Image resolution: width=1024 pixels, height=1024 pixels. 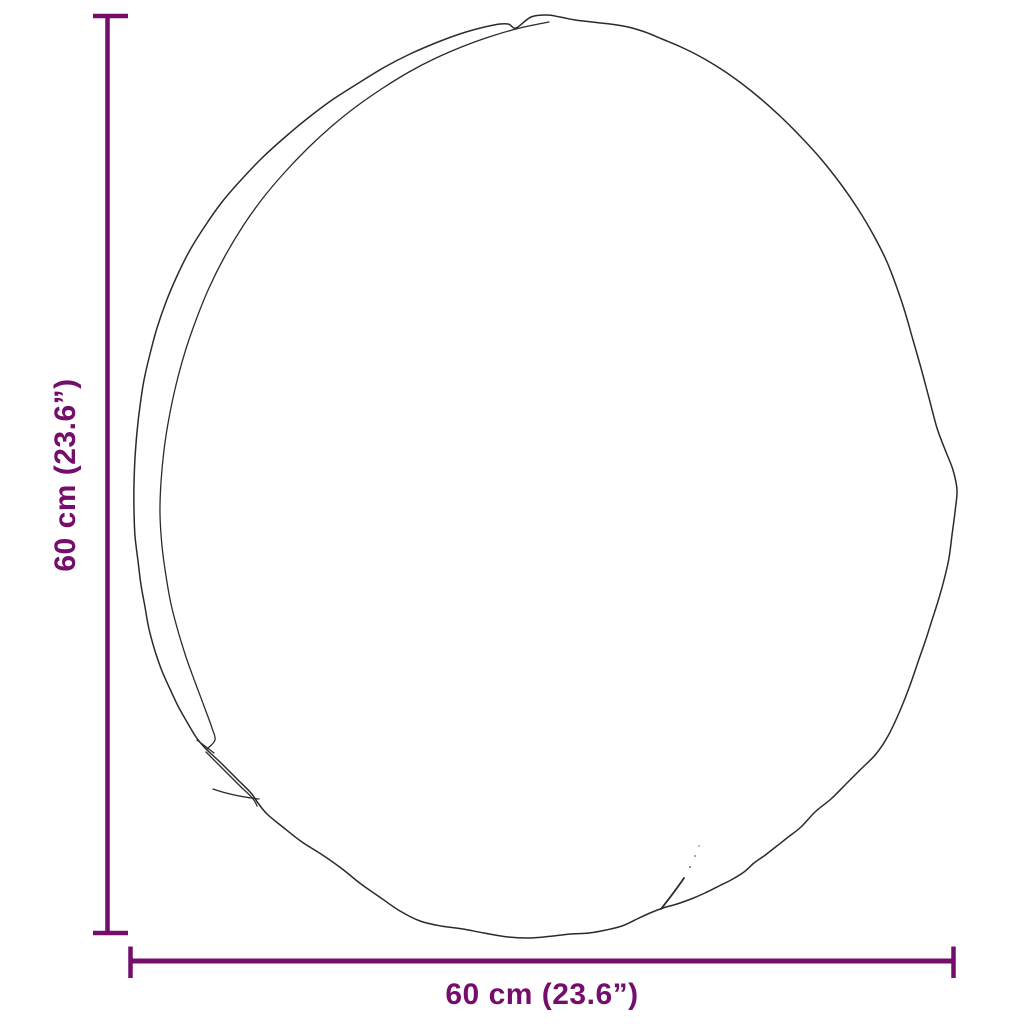 I want to click on fabric-crease-line, so click(x=672, y=893).